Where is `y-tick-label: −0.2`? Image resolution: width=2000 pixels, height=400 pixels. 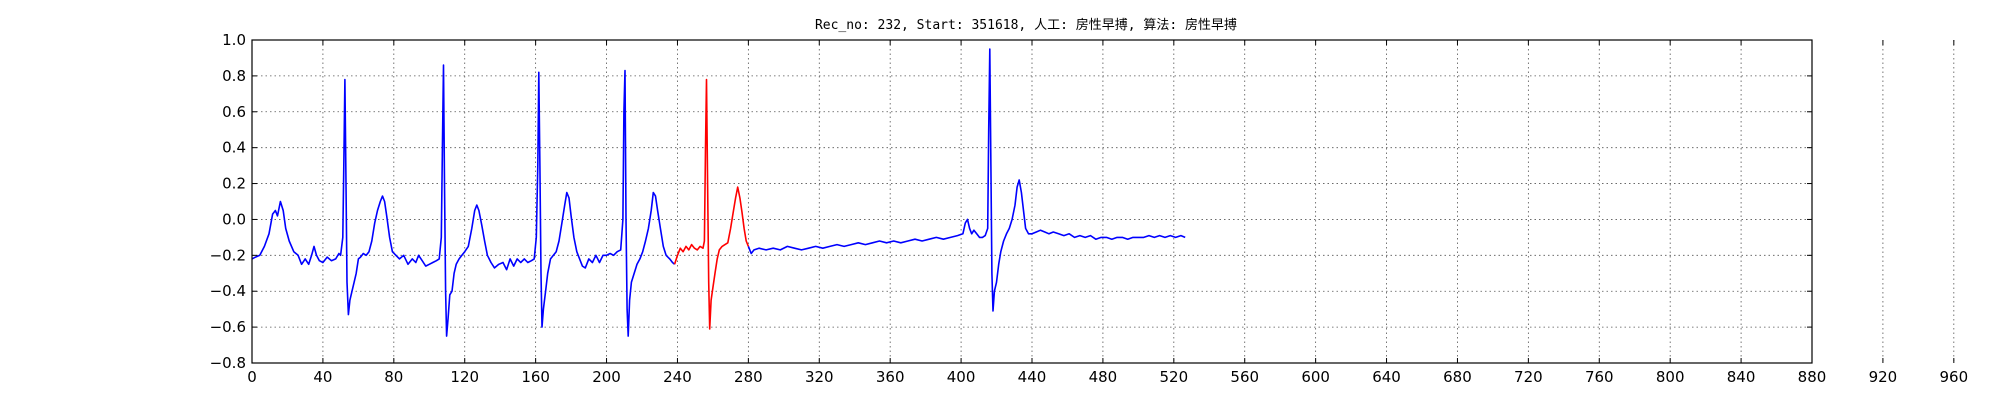
y-tick-label: −0.2 is located at coordinates (228, 255).